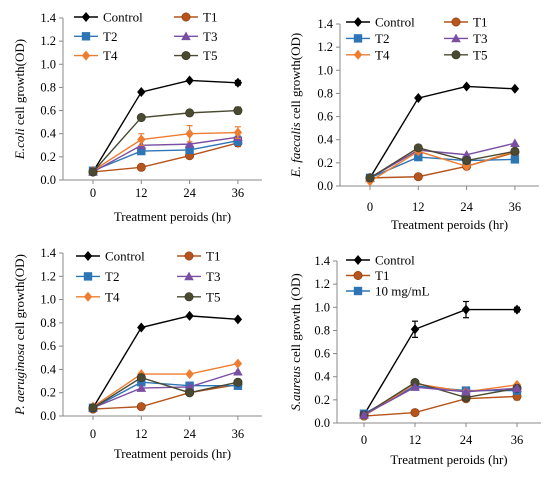 The height and width of the screenshot is (478, 550). I want to click on y-tick-label: 1.4, so click(48, 18).